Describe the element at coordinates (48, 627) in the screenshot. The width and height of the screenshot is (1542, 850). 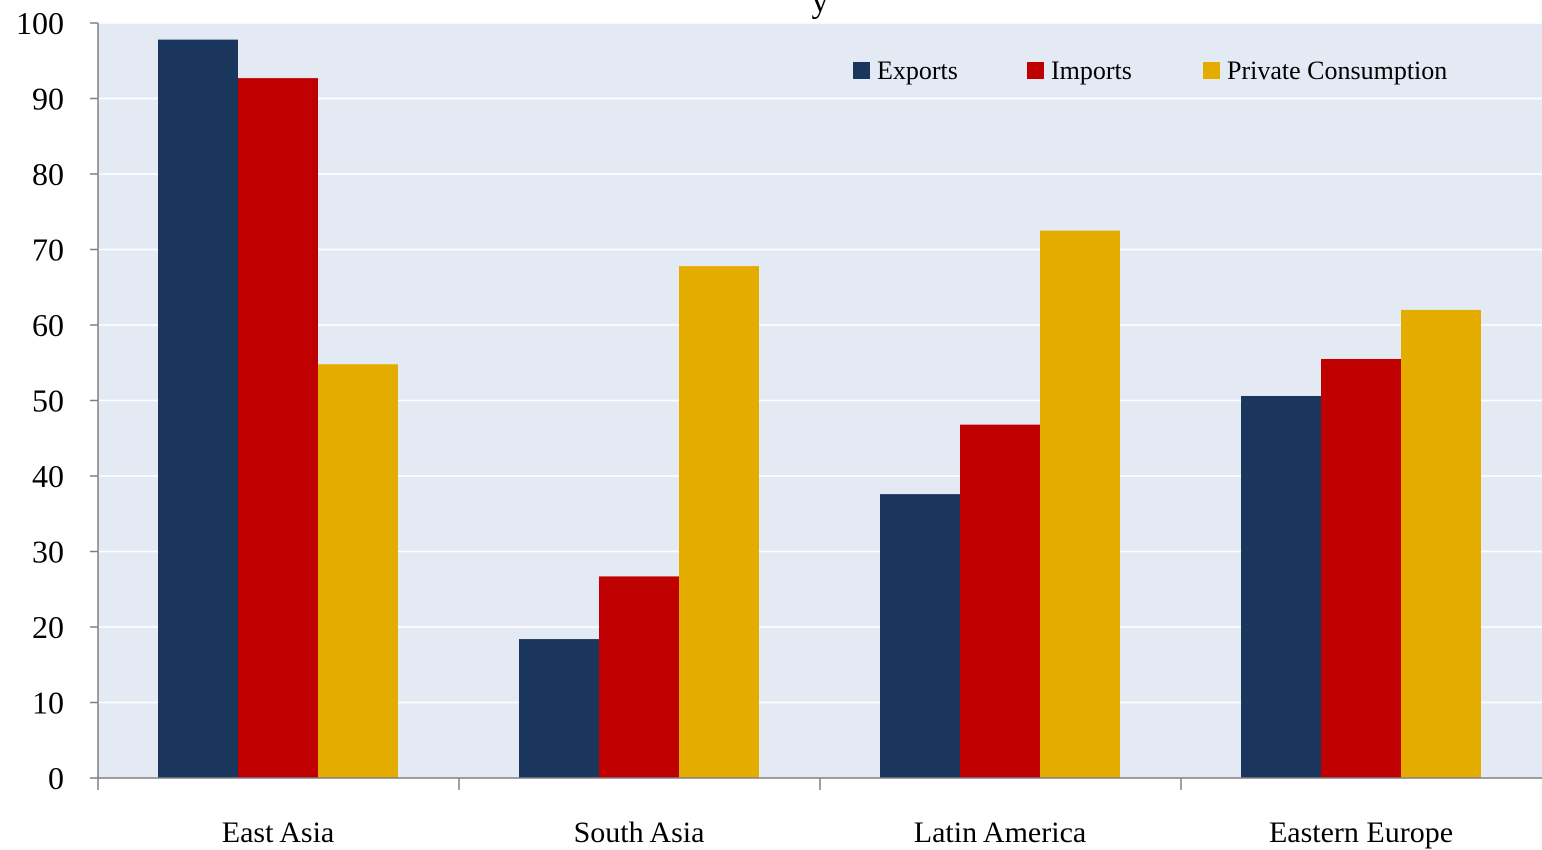
I see `y-tick-label: 20` at that location.